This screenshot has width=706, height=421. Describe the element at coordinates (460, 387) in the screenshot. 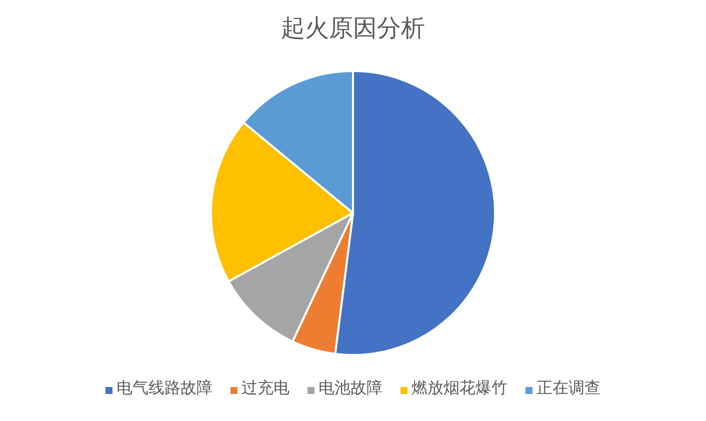

I see `legend-label: 燃放烟花爆竹` at that location.